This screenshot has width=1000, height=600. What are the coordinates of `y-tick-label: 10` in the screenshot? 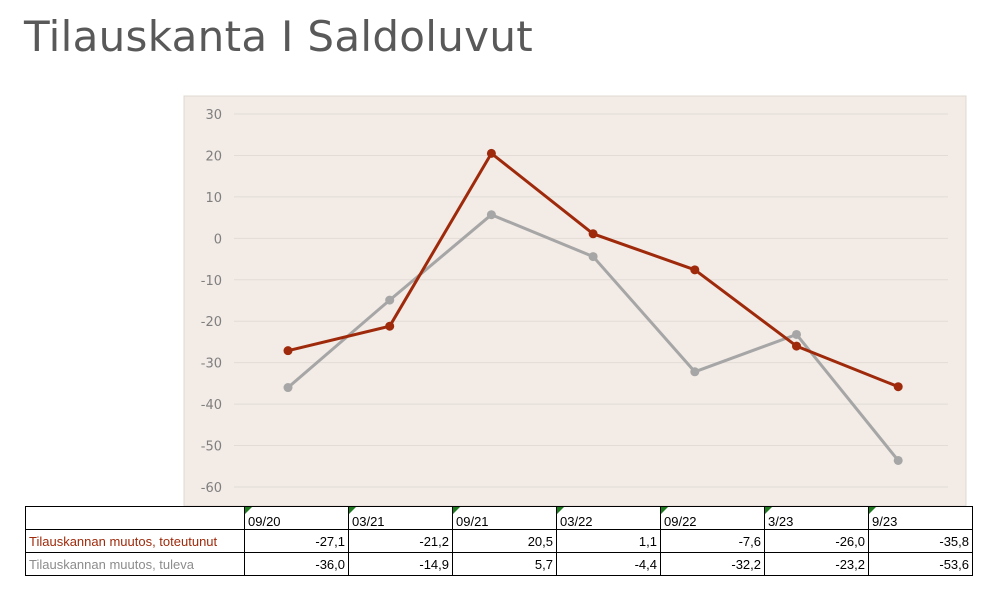 It's located at (213, 198).